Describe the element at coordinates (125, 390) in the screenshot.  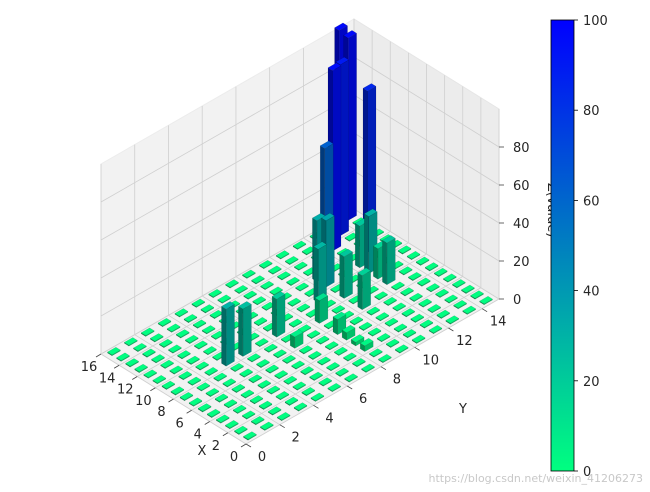
I see `x-tick-label: 12` at that location.